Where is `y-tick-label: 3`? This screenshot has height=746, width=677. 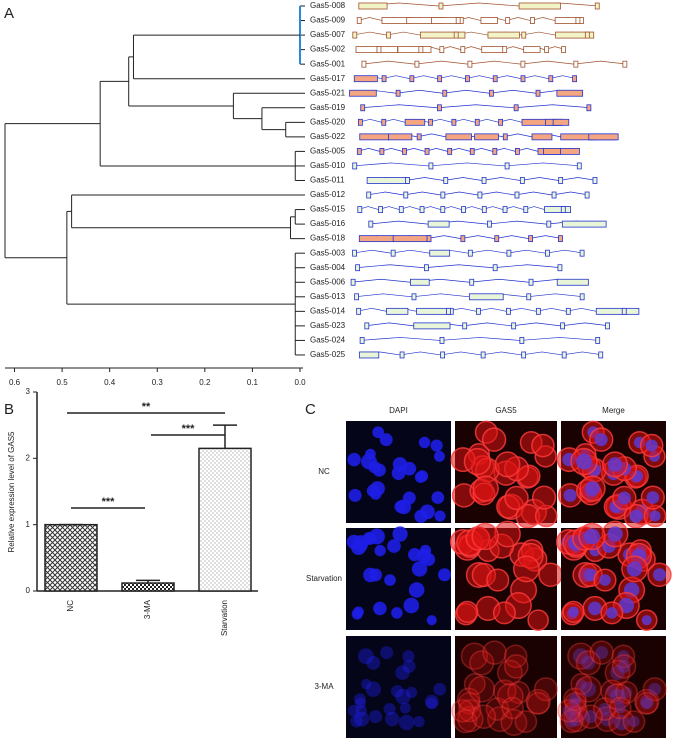
y-tick-label: 3 is located at coordinates (28, 391).